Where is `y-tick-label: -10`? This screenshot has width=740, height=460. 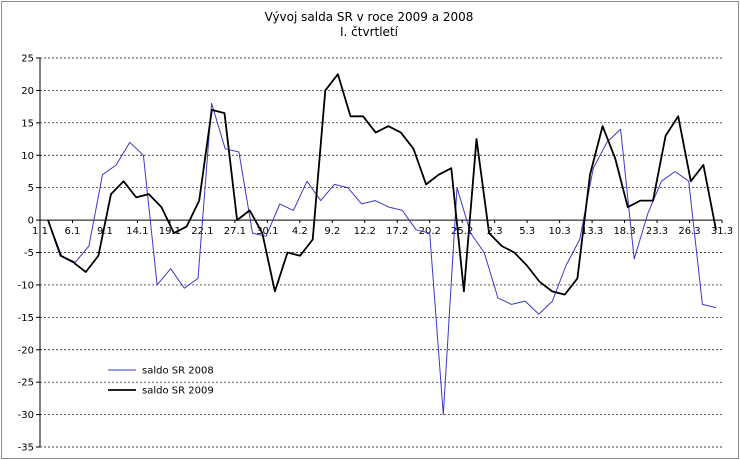 y-tick-label: -10 is located at coordinates (26, 285).